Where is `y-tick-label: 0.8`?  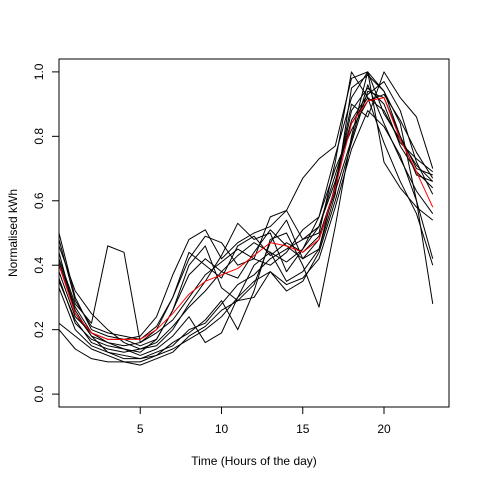 y-tick-label: 0.8 is located at coordinates (39, 136).